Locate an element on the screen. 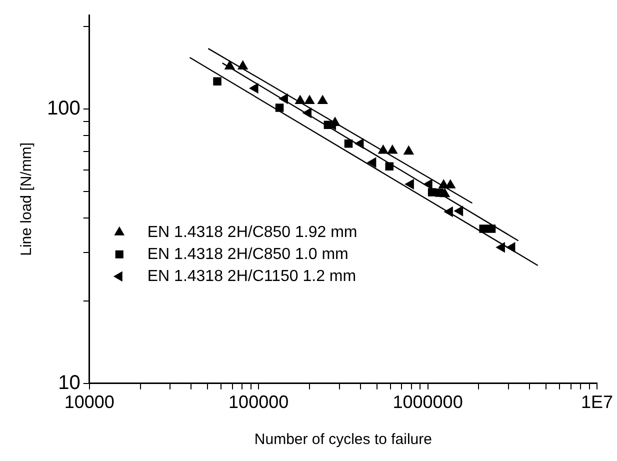 This screenshot has height=461, width=617. legend-label: EN 1.4318 2H/C850 1.0 mm is located at coordinates (247, 254).